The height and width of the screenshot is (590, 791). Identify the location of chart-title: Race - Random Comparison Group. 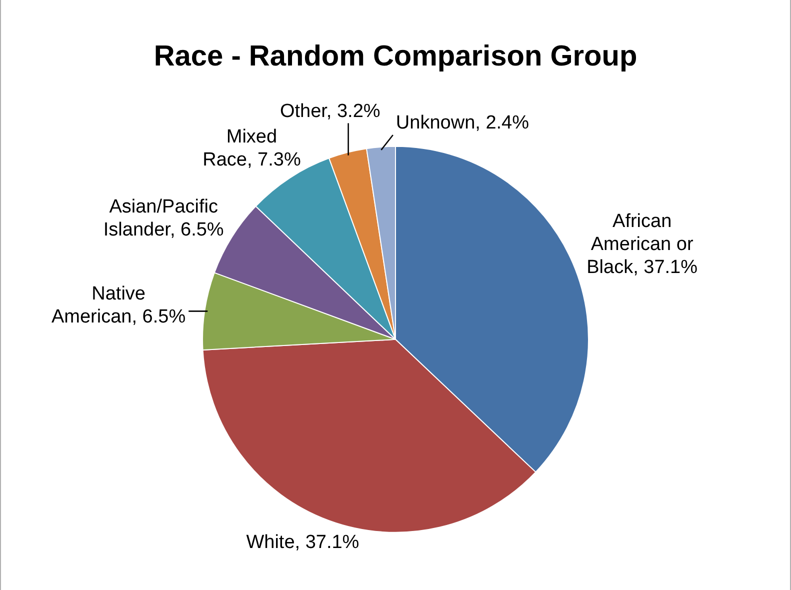
(396, 56).